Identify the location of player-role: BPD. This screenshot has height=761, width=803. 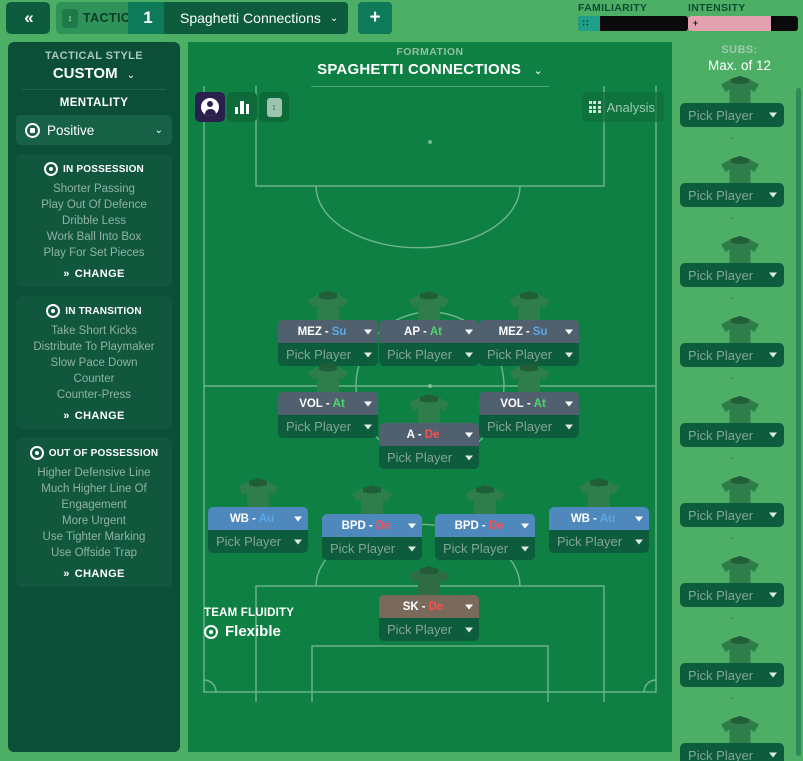
(466, 525).